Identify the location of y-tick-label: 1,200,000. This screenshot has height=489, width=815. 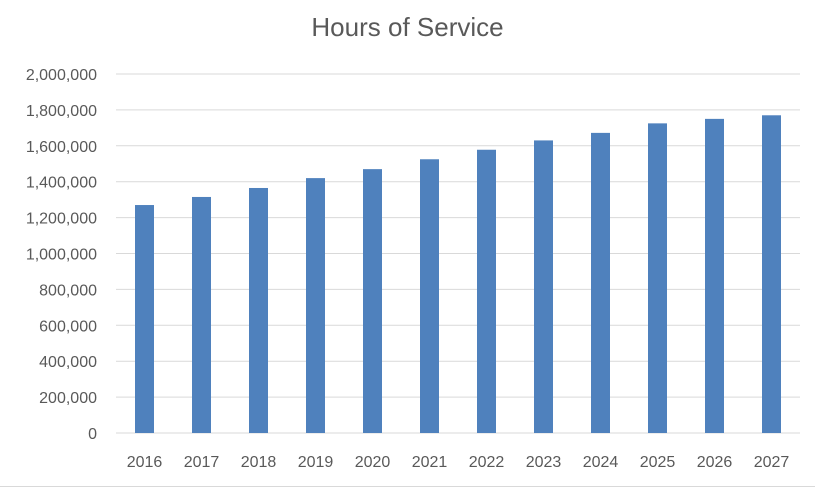
(61, 219).